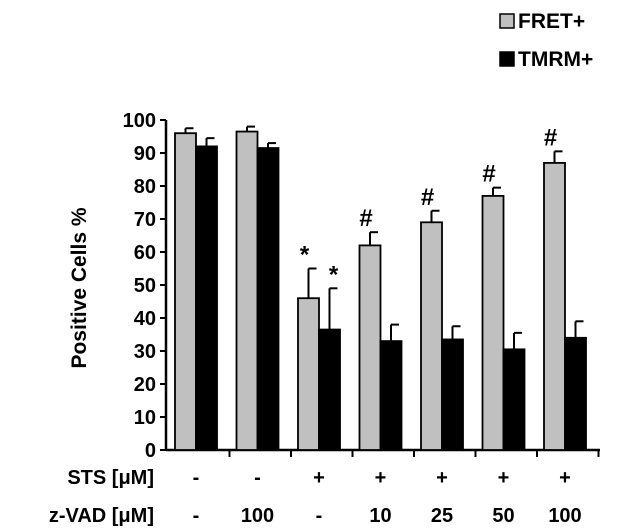 The height and width of the screenshot is (528, 620). What do you see at coordinates (150, 451) in the screenshot?
I see `y-tick-label: 0` at bounding box center [150, 451].